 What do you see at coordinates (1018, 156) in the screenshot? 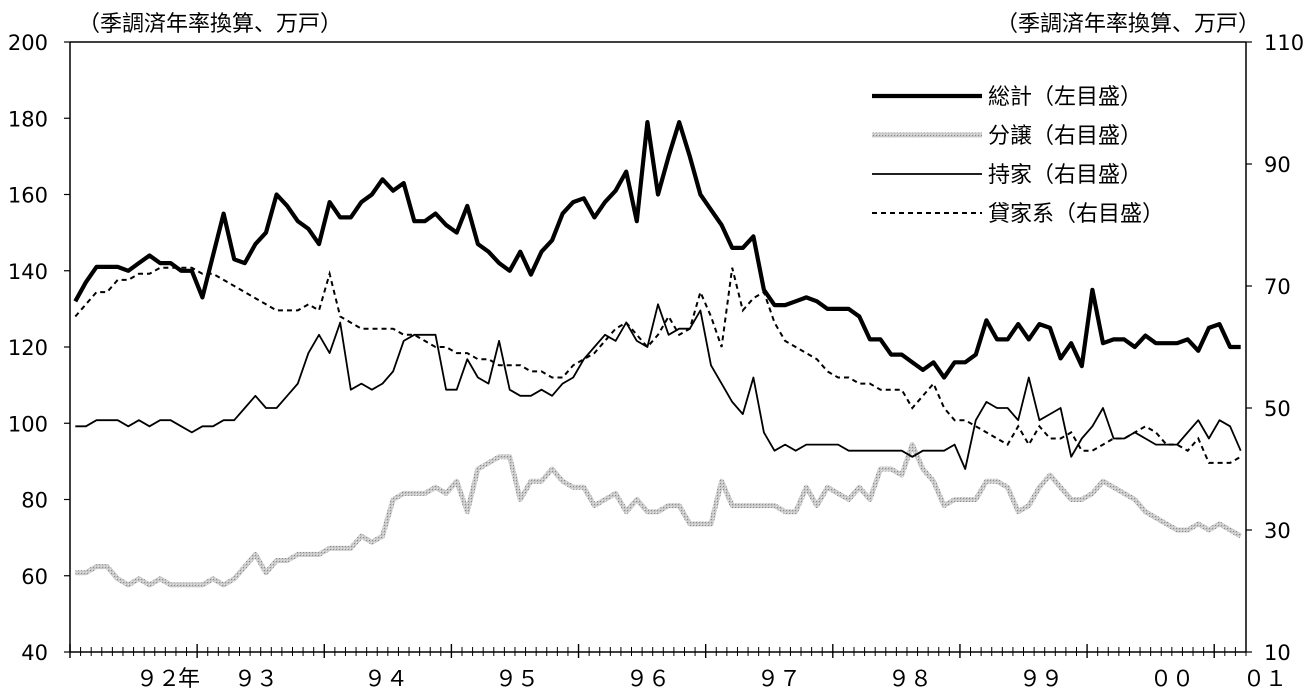
I see `legend: 総計（左目盛） 分譲（右目盛） 持家（右目盛） 貸家系（右目盛）` at bounding box center [1018, 156].